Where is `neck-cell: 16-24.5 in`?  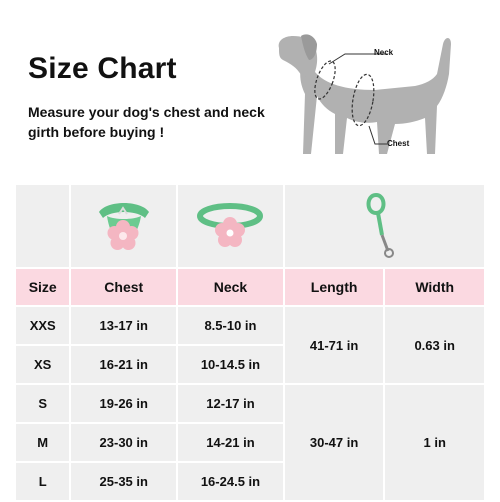
neck-cell: 16-24.5 in is located at coordinates (230, 481).